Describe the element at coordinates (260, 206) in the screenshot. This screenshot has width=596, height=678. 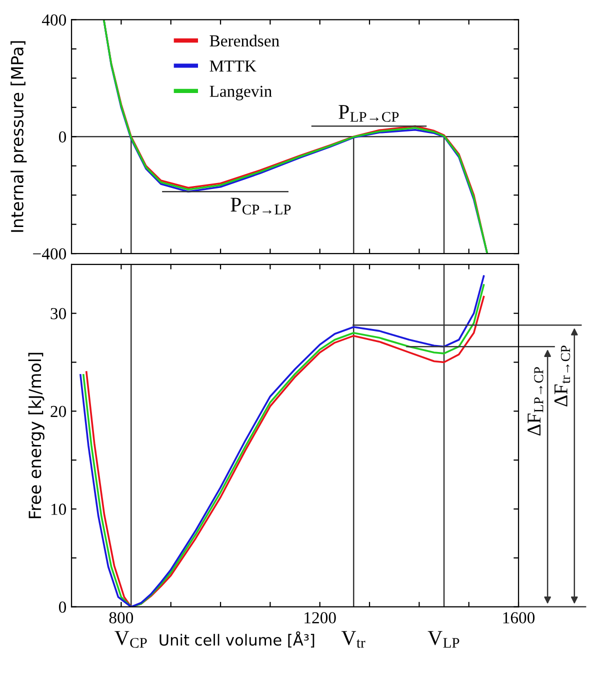
I see `ref-line-label: P$_{CP→LP}$` at that location.